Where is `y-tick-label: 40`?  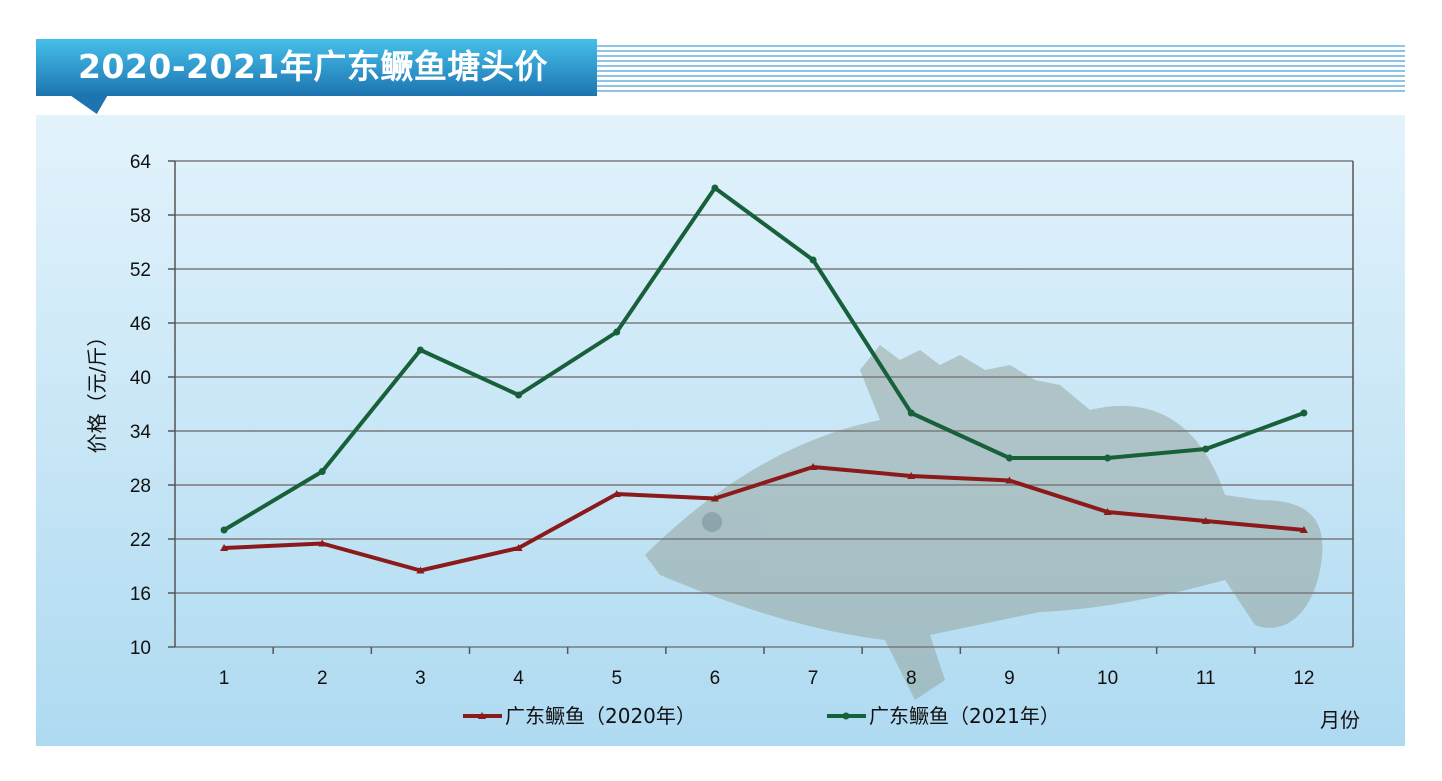 y-tick-label: 40 is located at coordinates (140, 378).